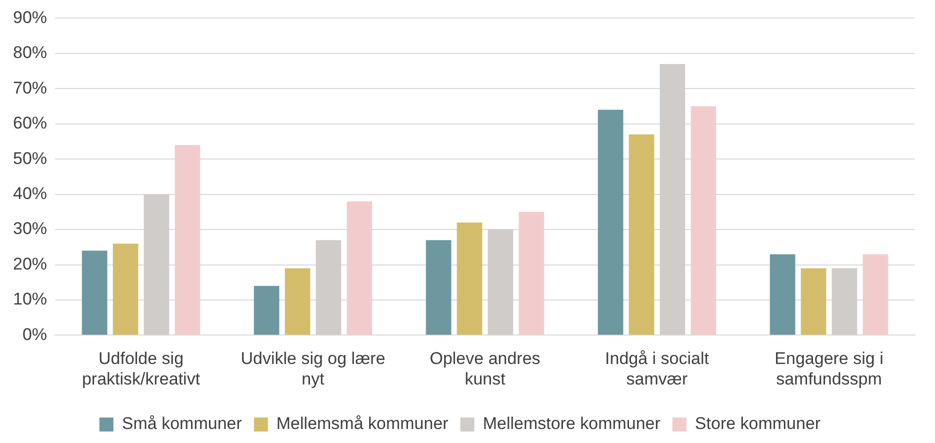 The image size is (935, 443). What do you see at coordinates (657, 368) in the screenshot?
I see `x-tick-label: Indgå i socialt samvær` at bounding box center [657, 368].